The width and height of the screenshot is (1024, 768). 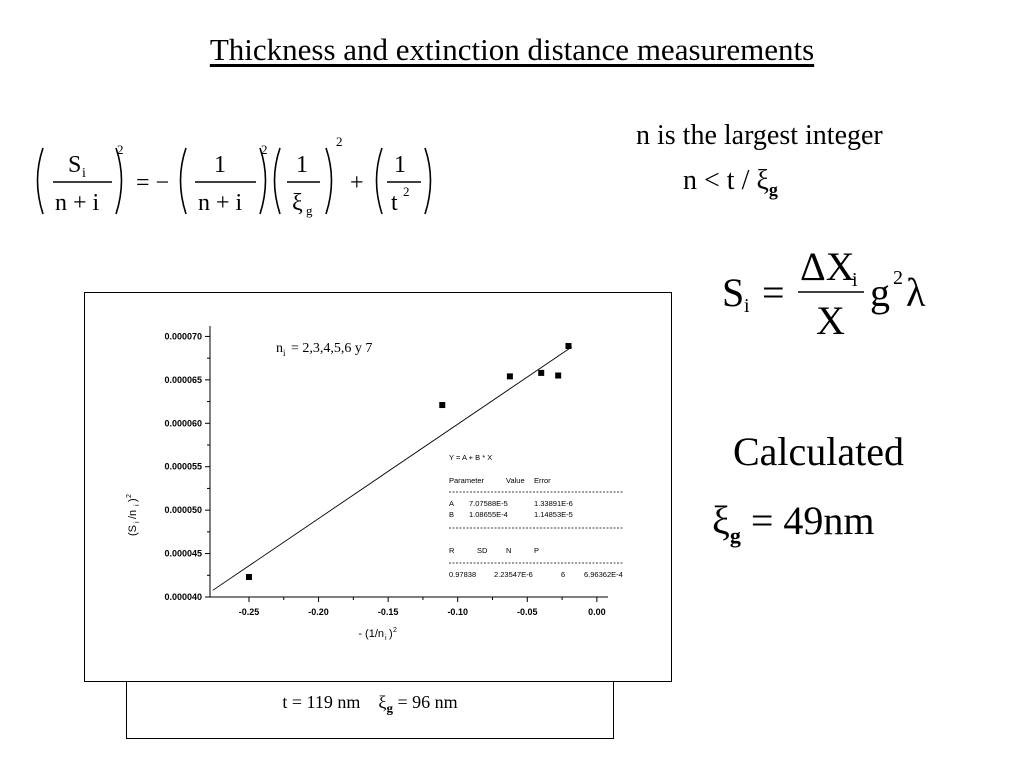 I want to click on calculated-label: Calculated, so click(x=819, y=451).